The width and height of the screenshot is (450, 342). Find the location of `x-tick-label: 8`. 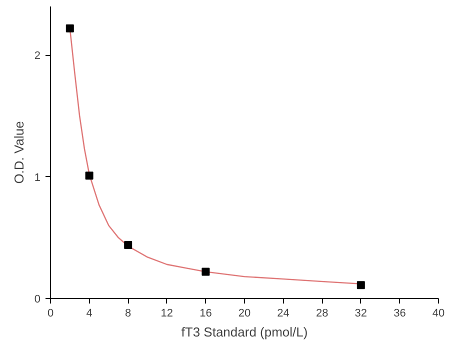

x-tick-label: 8 is located at coordinates (128, 314).